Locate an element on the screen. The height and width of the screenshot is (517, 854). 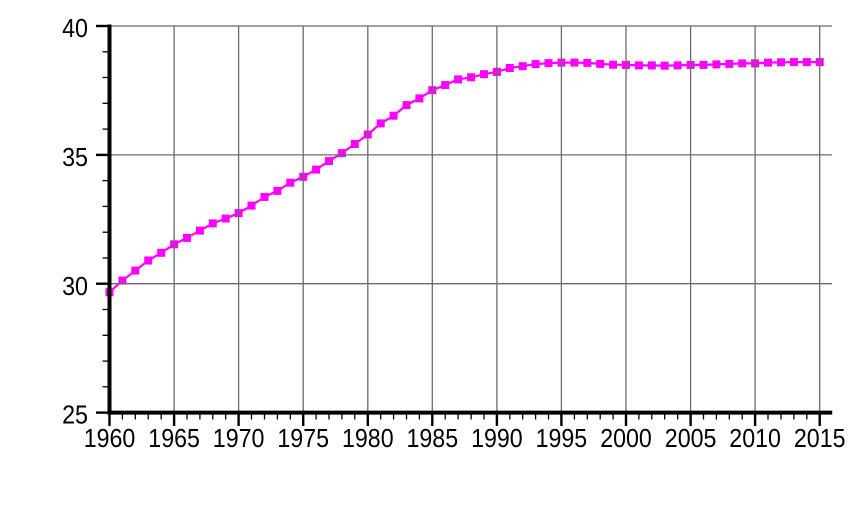
svg-text: 1980 is located at coordinates (368, 438).